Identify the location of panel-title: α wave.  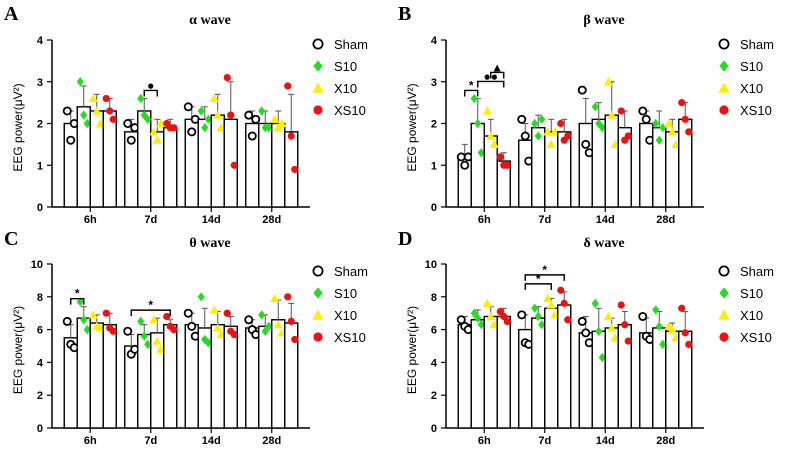
(210, 20).